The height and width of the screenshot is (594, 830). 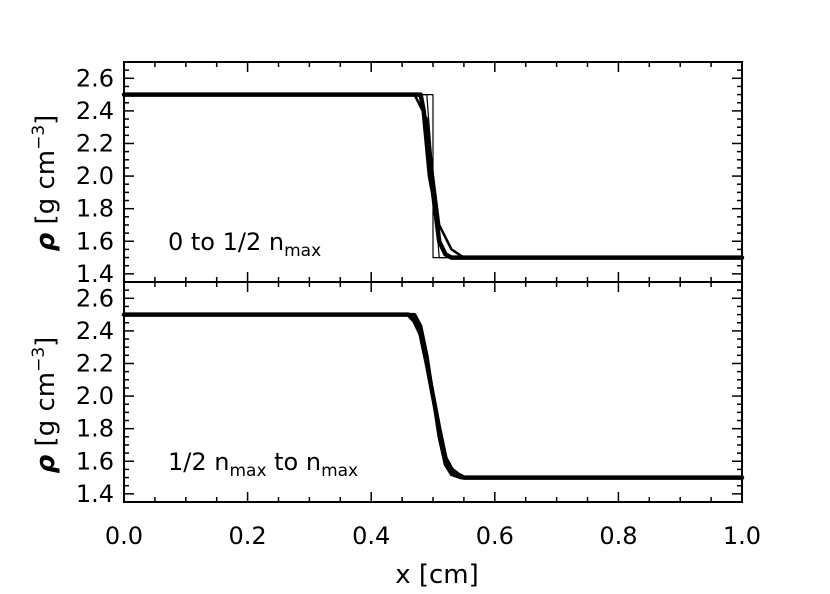 I want to click on x-tick-label: 0.0, so click(x=124, y=536).